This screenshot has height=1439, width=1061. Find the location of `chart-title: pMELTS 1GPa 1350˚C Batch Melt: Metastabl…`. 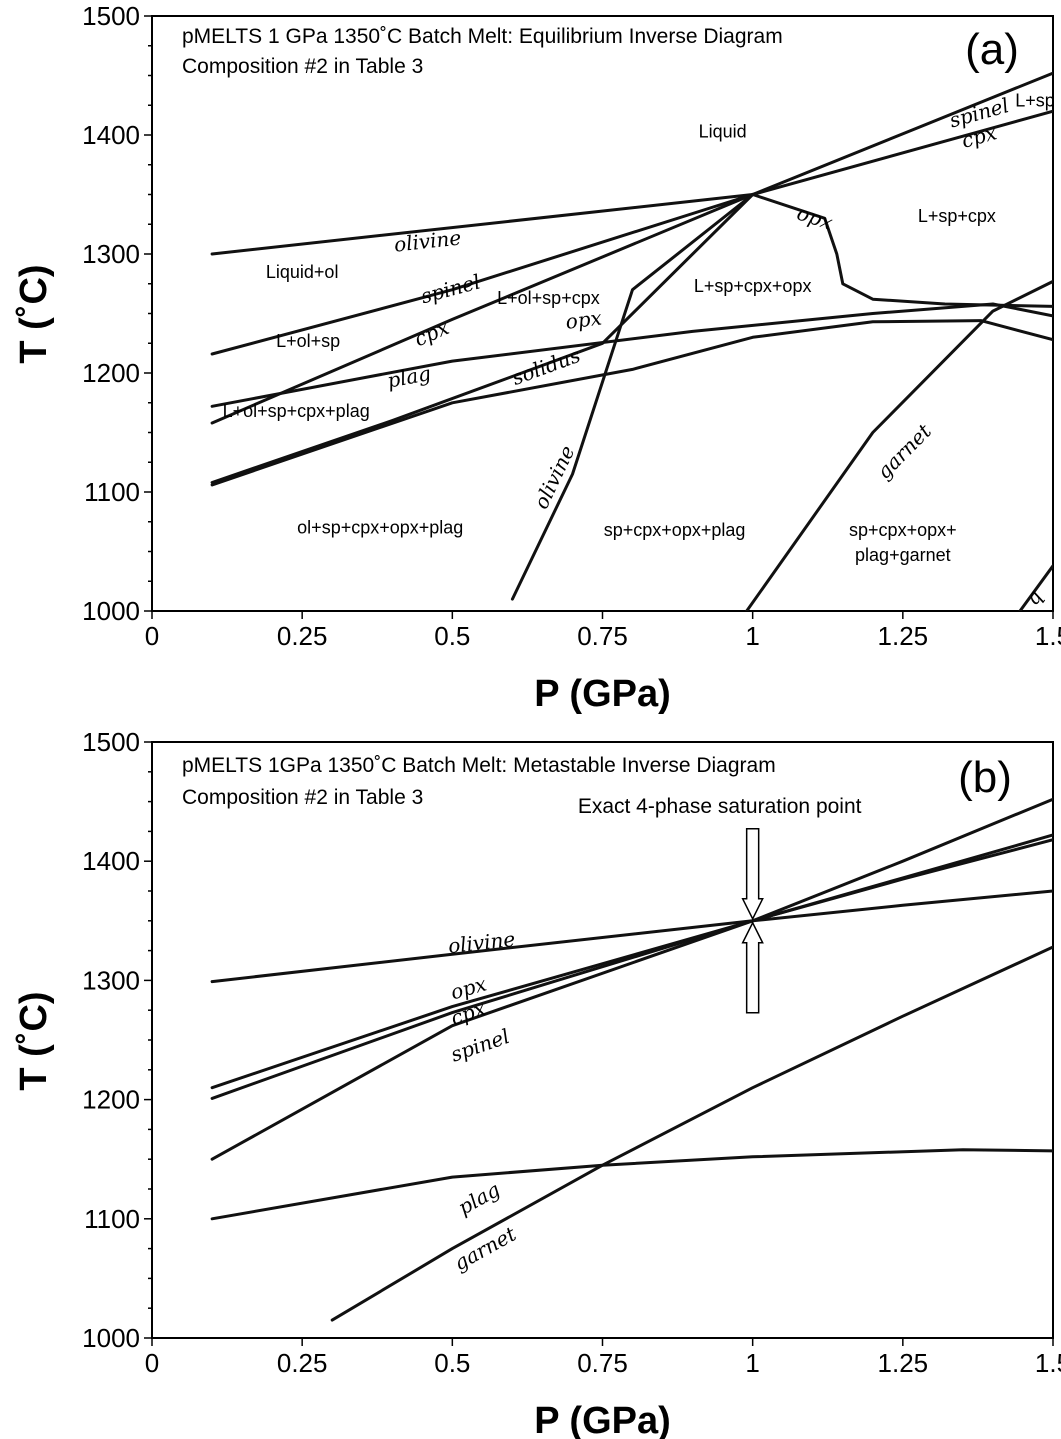

chart-title: pMELTS 1GPa 1350˚C Batch Melt: Metastabl… is located at coordinates (479, 765).